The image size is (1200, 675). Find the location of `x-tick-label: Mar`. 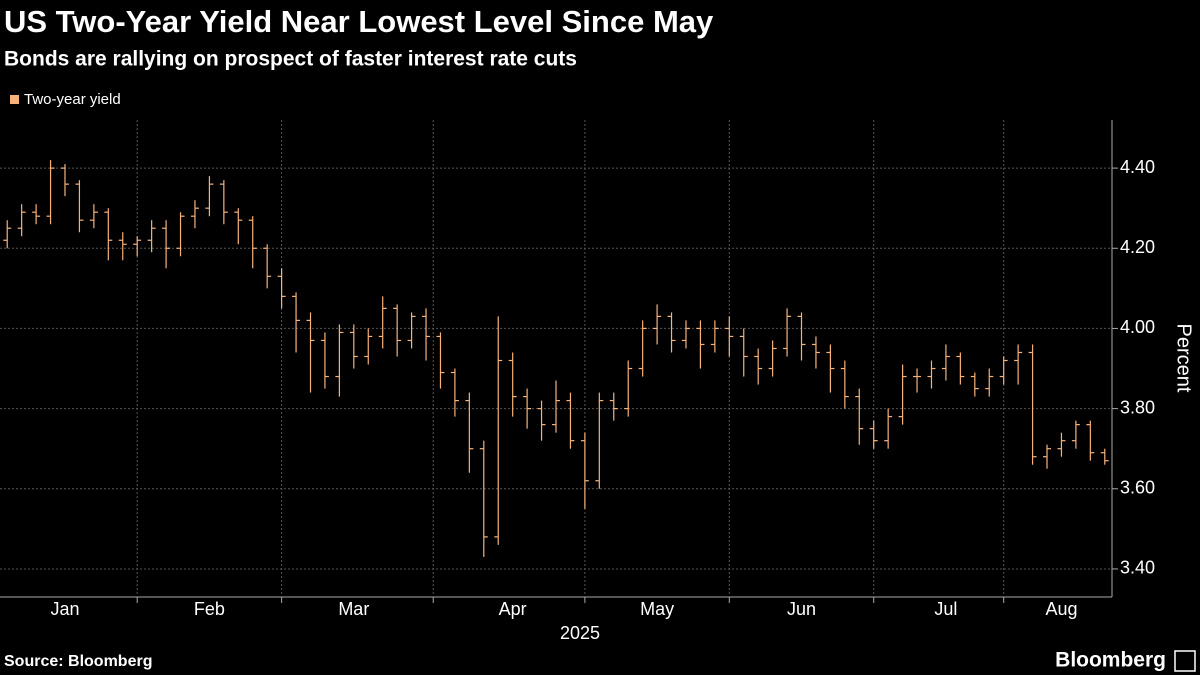

x-tick-label: Mar is located at coordinates (353, 609).